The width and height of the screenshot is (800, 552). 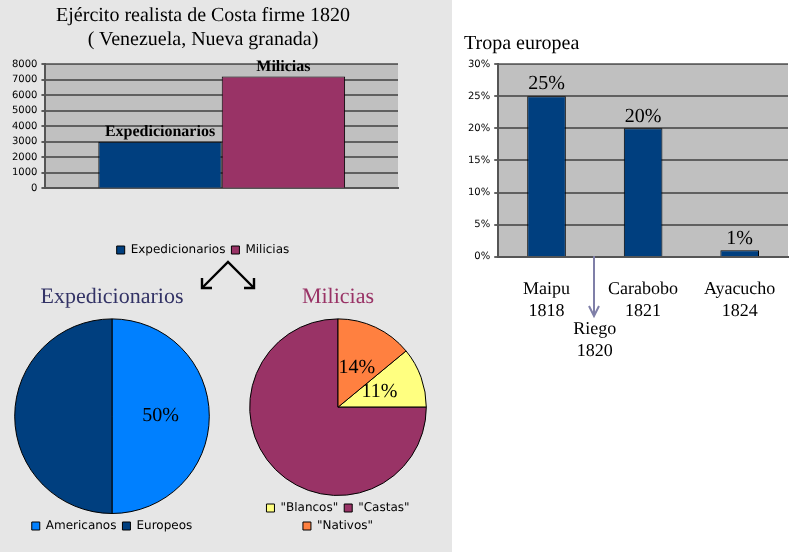 What do you see at coordinates (203, 16) in the screenshot?
I see `chart-title: Ejército realista de Costa firme 1820` at bounding box center [203, 16].